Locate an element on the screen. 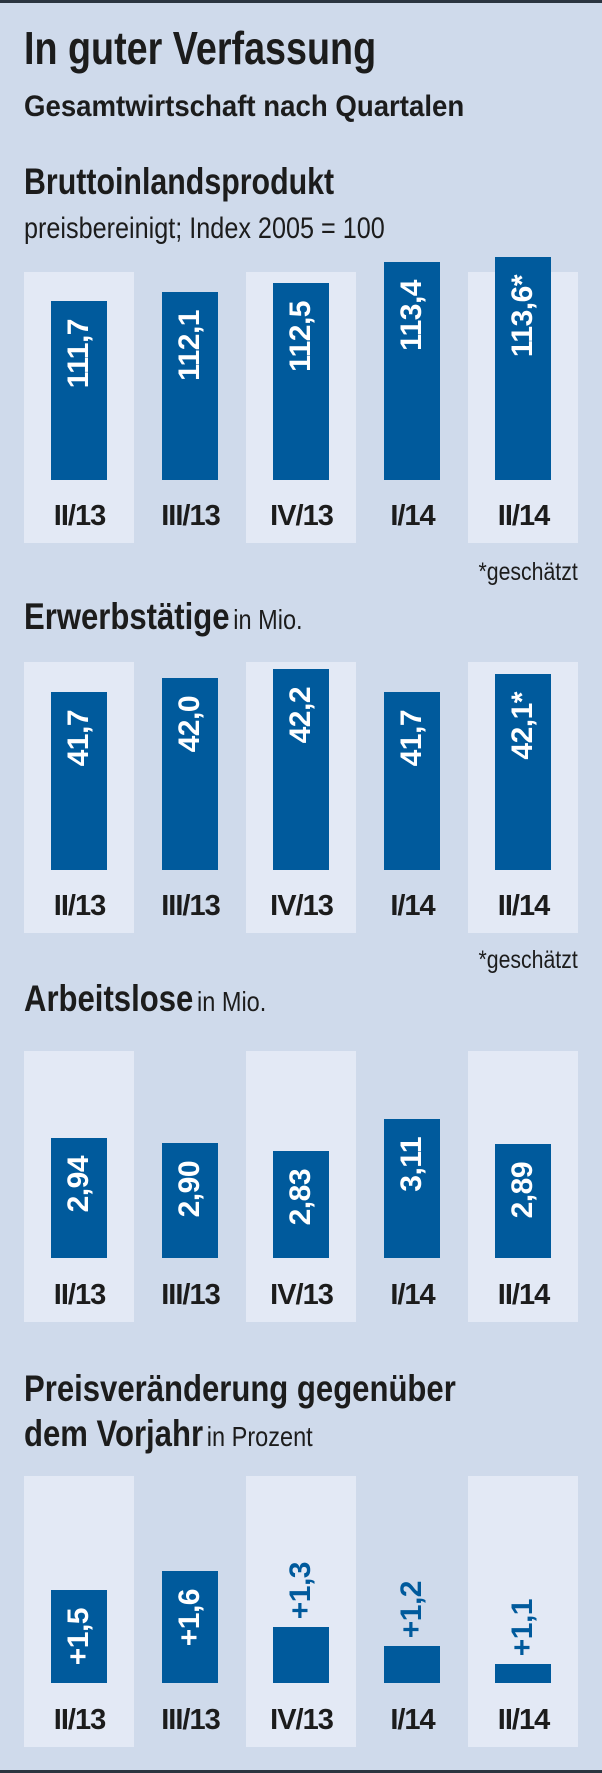 Image resolution: width=602 pixels, height=1773 pixels. bar-value-label: 42,0 is located at coordinates (189, 724).